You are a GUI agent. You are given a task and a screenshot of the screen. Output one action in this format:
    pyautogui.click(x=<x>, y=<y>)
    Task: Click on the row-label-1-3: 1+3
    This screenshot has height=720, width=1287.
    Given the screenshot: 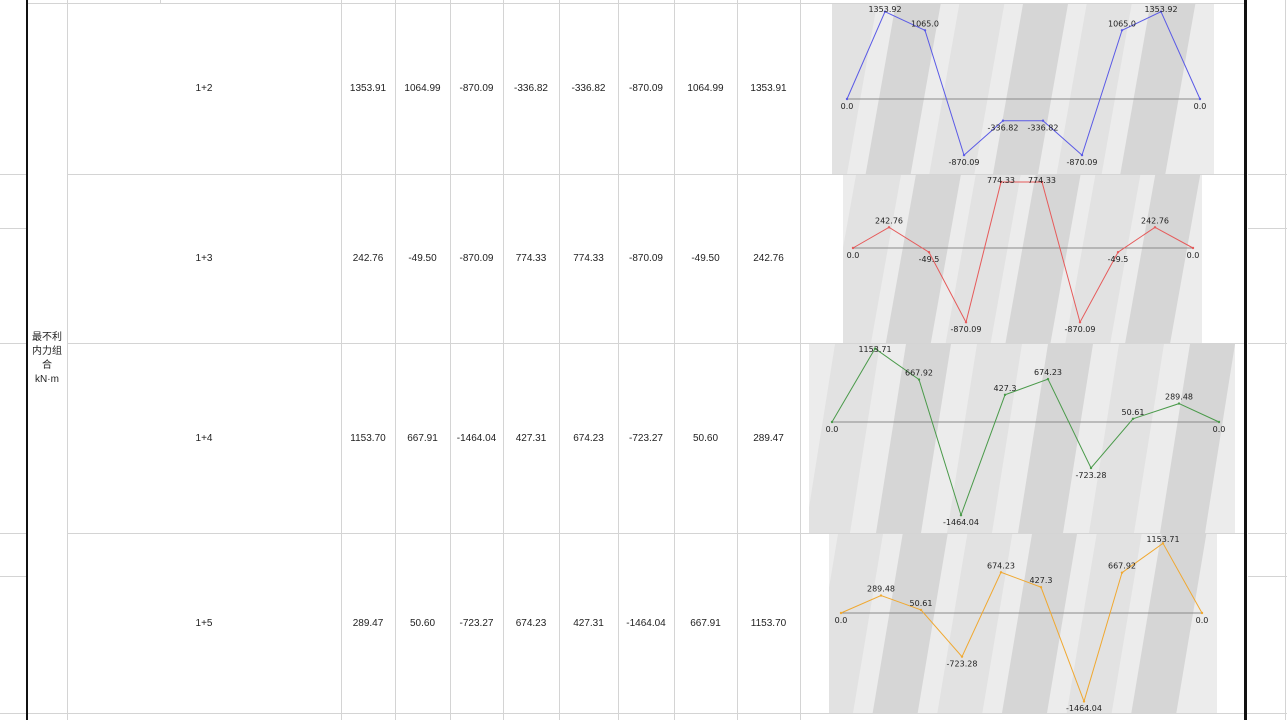 What is the action you would take?
    pyautogui.click(x=204, y=258)
    